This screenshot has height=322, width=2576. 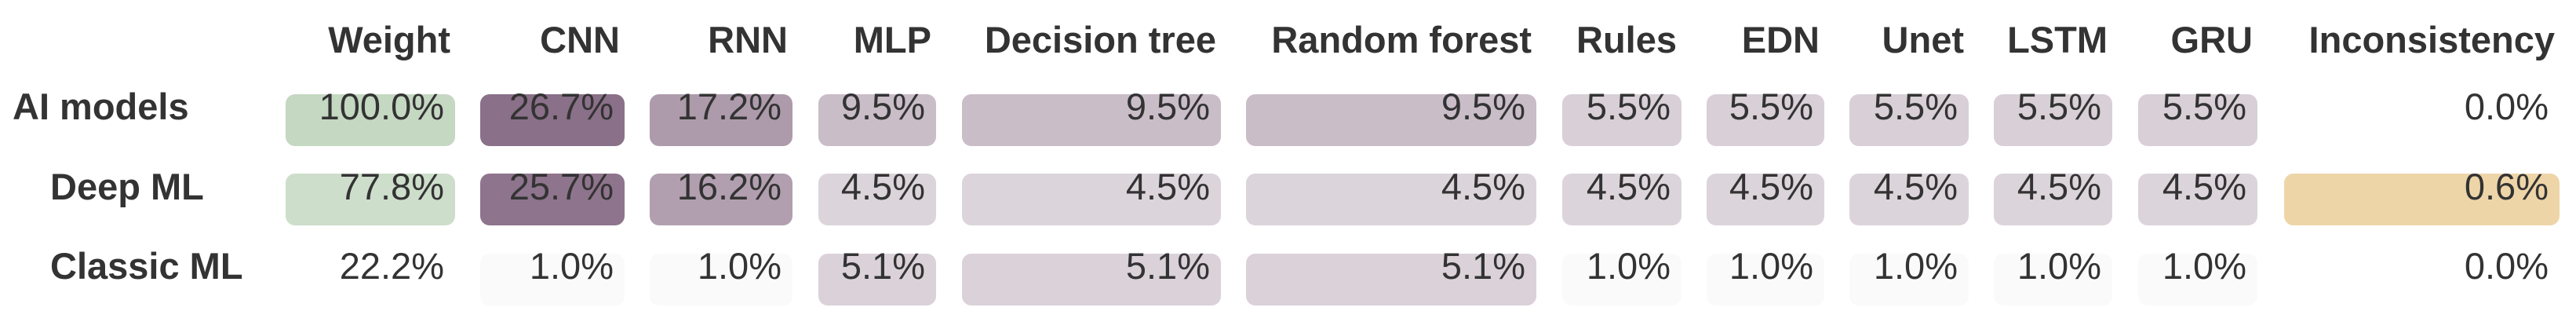 I want to click on cell-value: 17.2%, so click(x=729, y=107).